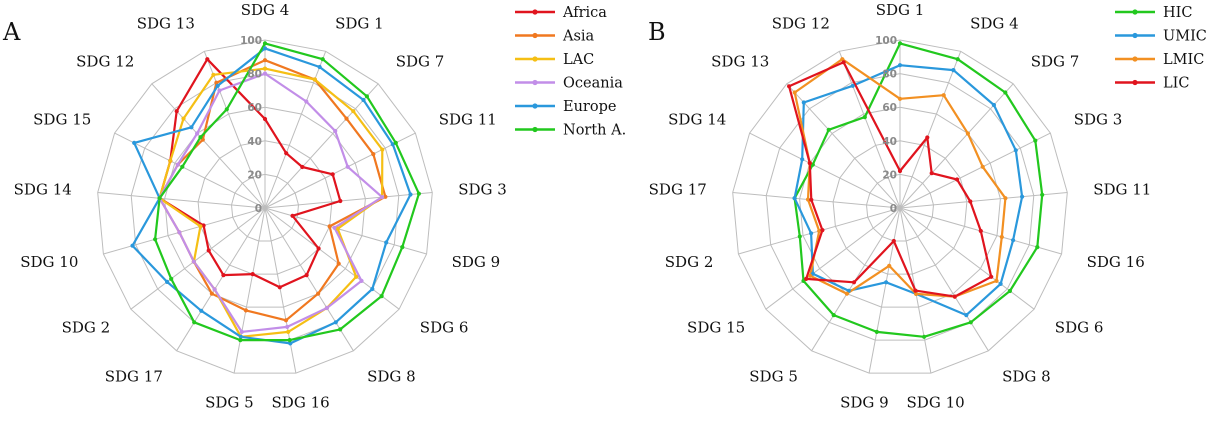 This screenshot has height=433, width=1213. I want to click on legend-marker, so click(1135, 82).